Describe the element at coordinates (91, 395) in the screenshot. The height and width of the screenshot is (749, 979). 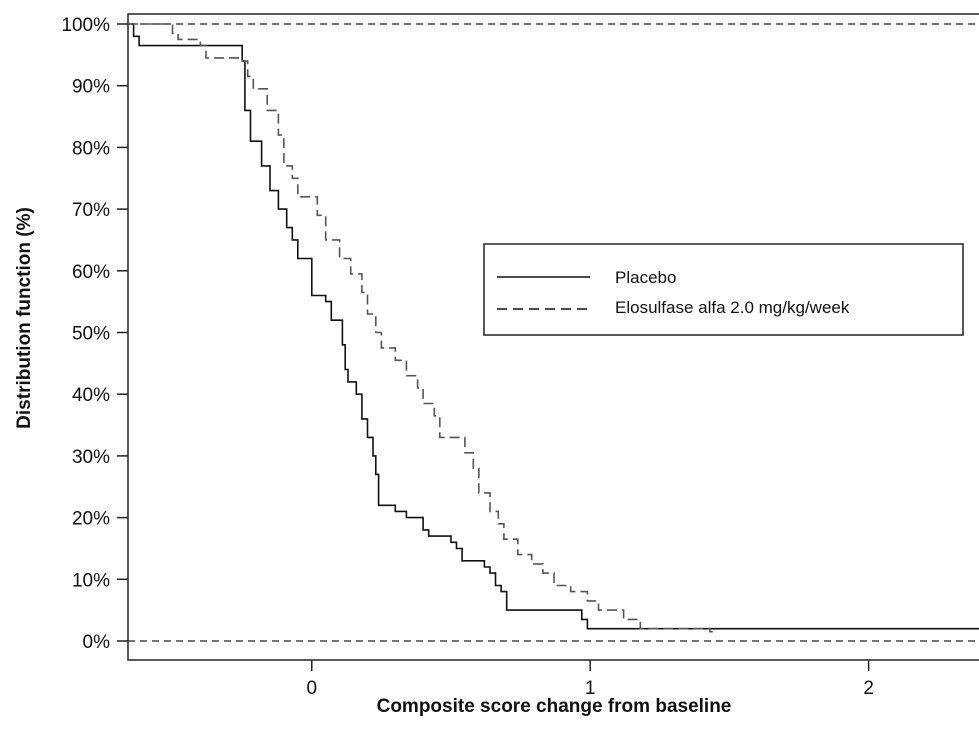
I see `y-tick-label: 40%` at that location.